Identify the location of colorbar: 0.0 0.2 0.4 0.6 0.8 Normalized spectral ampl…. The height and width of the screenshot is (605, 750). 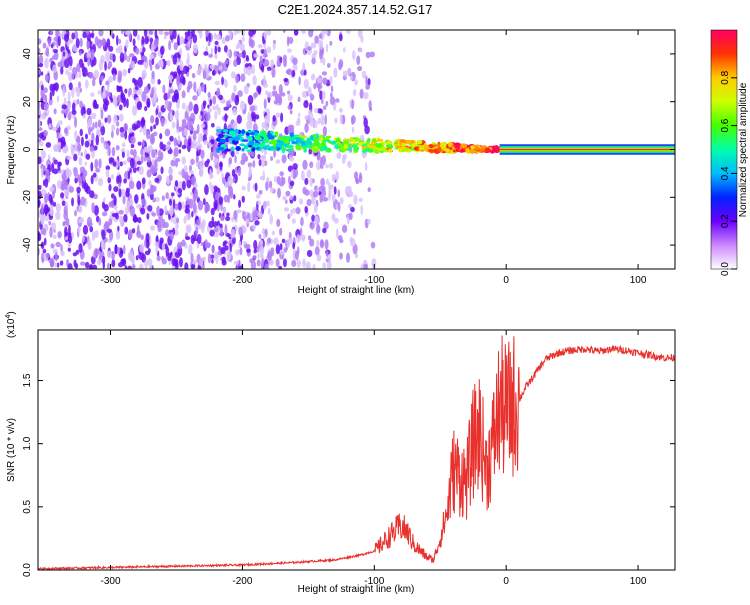
(729, 152).